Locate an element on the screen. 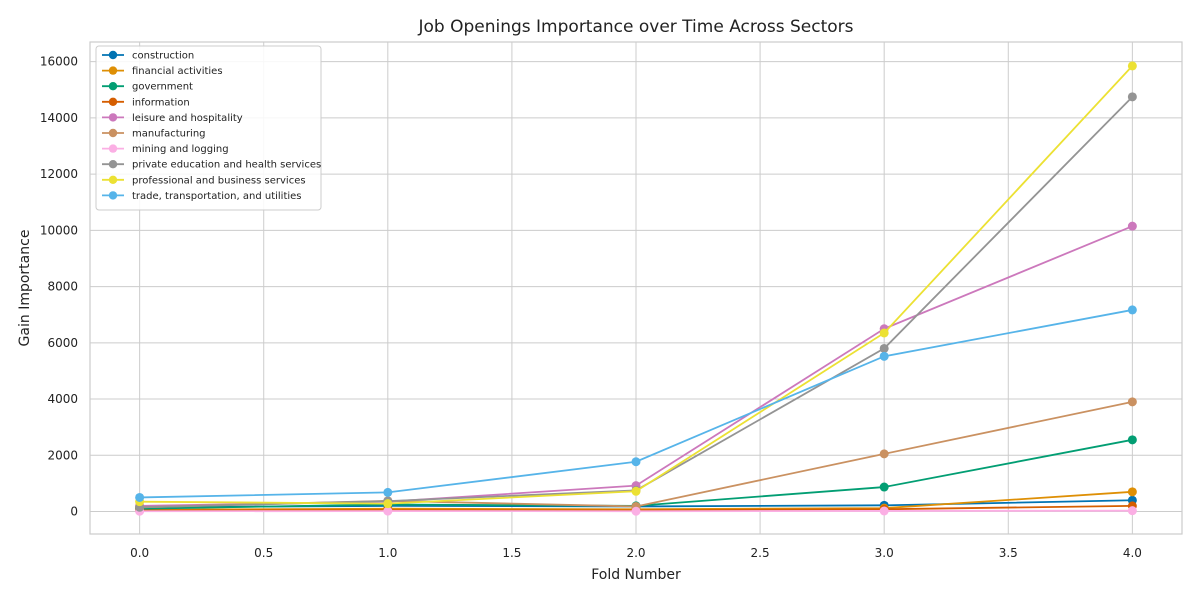 Image resolution: width=1200 pixels, height=600 pixels. legend-label: construction is located at coordinates (163, 56).